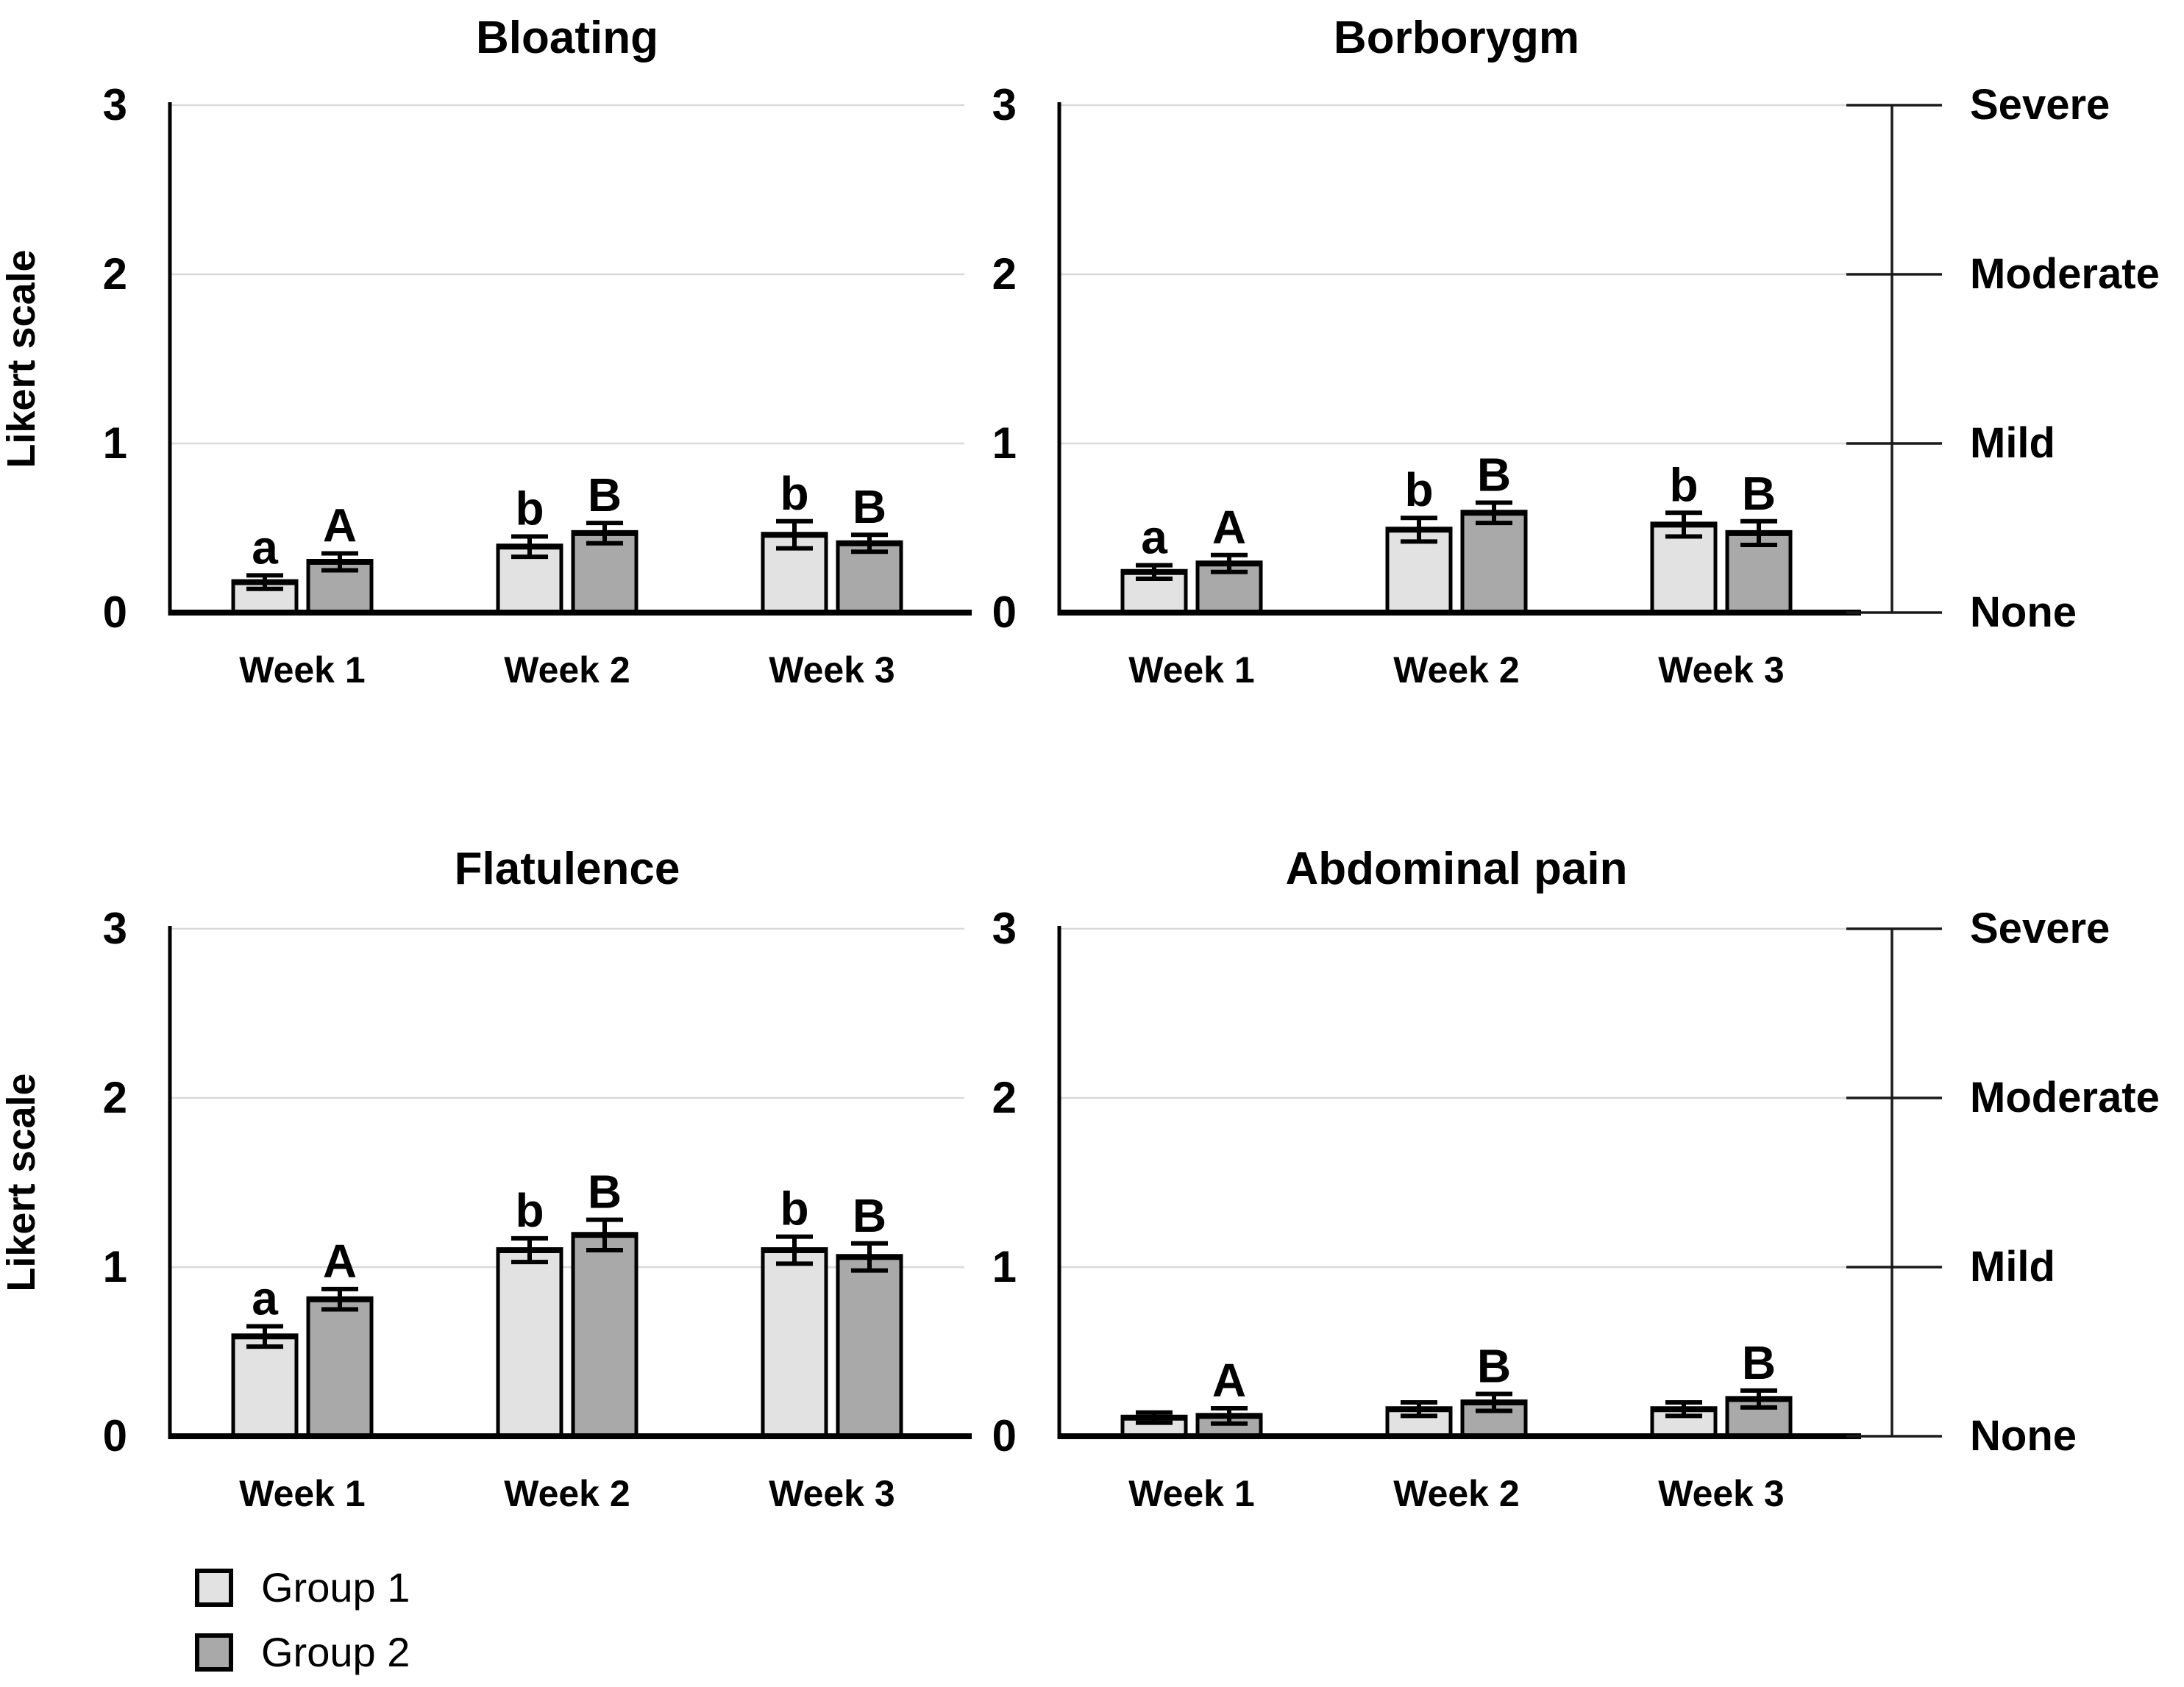  Describe the element at coordinates (567, 38) in the screenshot. I see `chart-title-bloating: Bloating` at that location.